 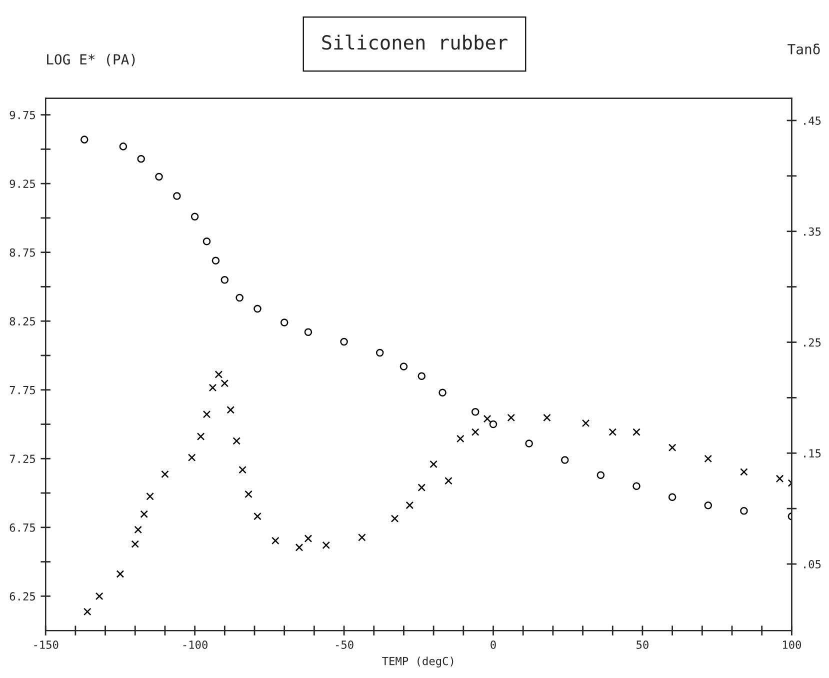 What do you see at coordinates (22, 459) in the screenshot?
I see `y-tick-label: 7.25` at bounding box center [22, 459].